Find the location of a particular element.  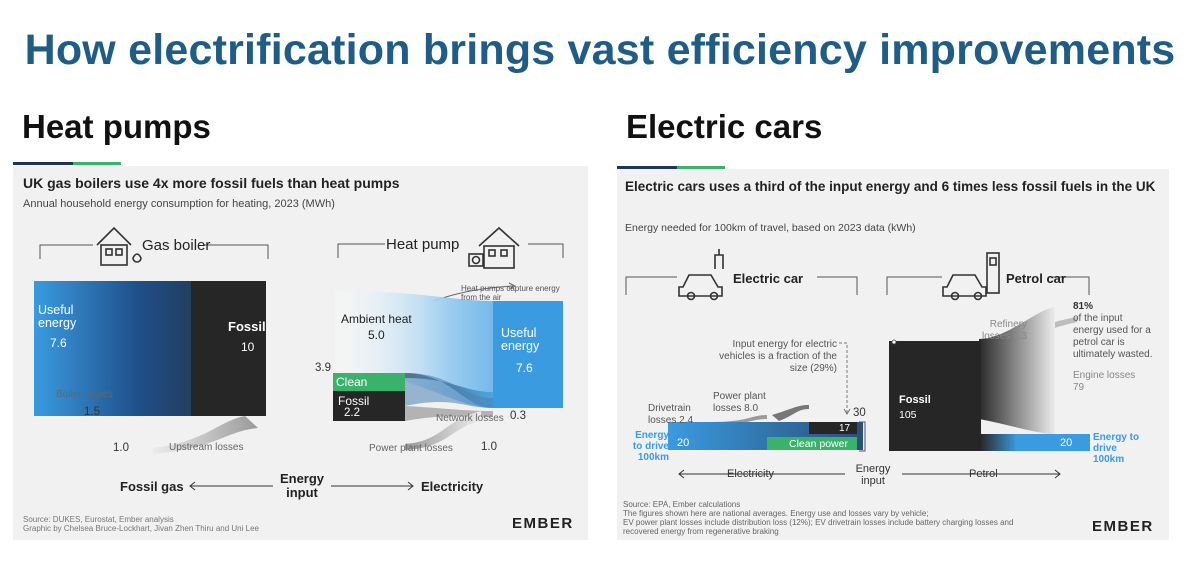

clean-label: Clean is located at coordinates (352, 382).